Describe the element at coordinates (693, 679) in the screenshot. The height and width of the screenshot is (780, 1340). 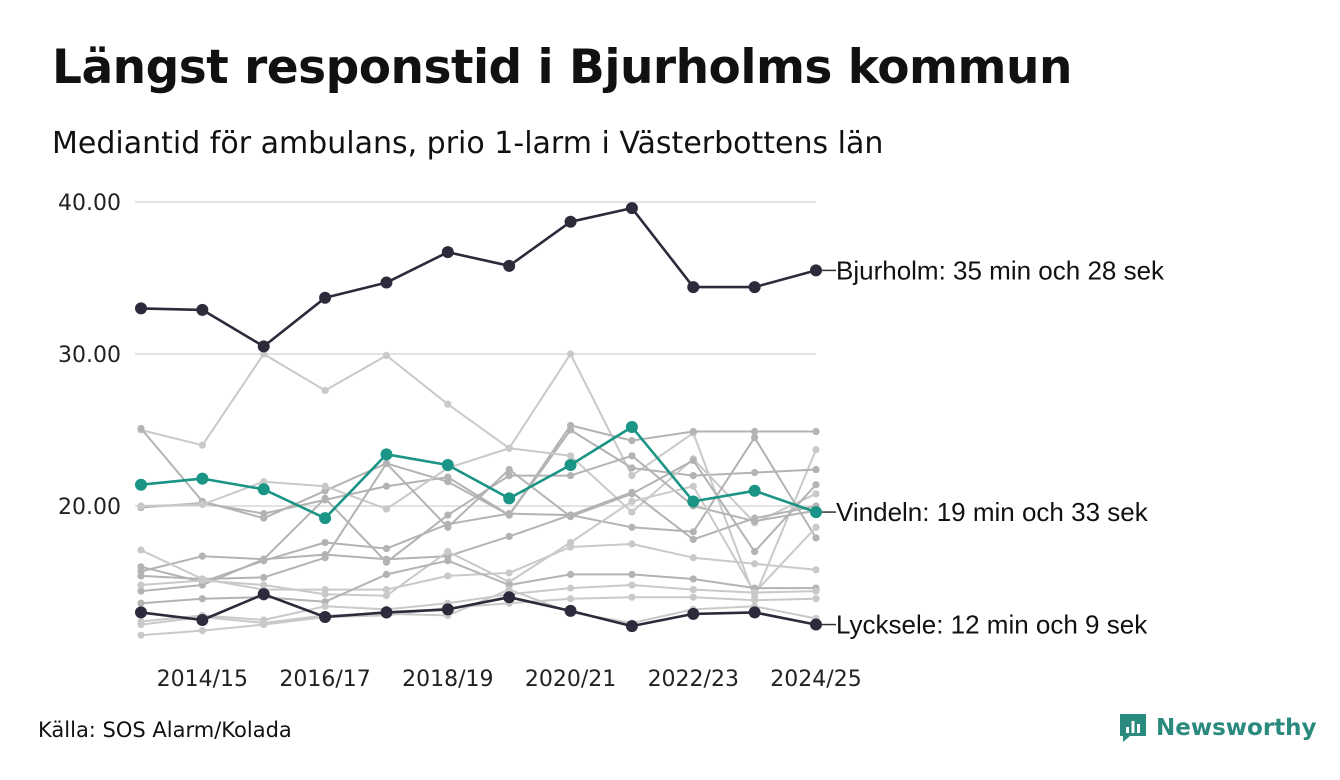
I see `x-tick-label: 2022/23` at that location.